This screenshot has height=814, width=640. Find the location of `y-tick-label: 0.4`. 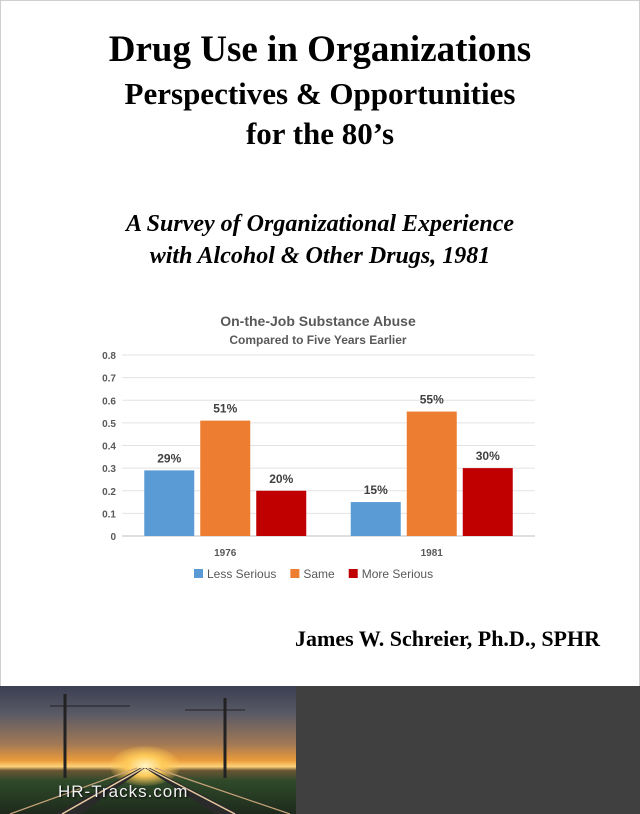

y-tick-label: 0.4 is located at coordinates (109, 447).